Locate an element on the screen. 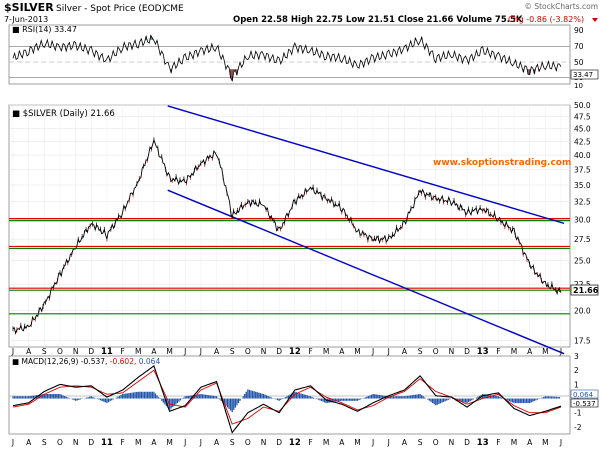 The image size is (602, 452). website-annotation: www.skoptionstrading.com is located at coordinates (502, 163).